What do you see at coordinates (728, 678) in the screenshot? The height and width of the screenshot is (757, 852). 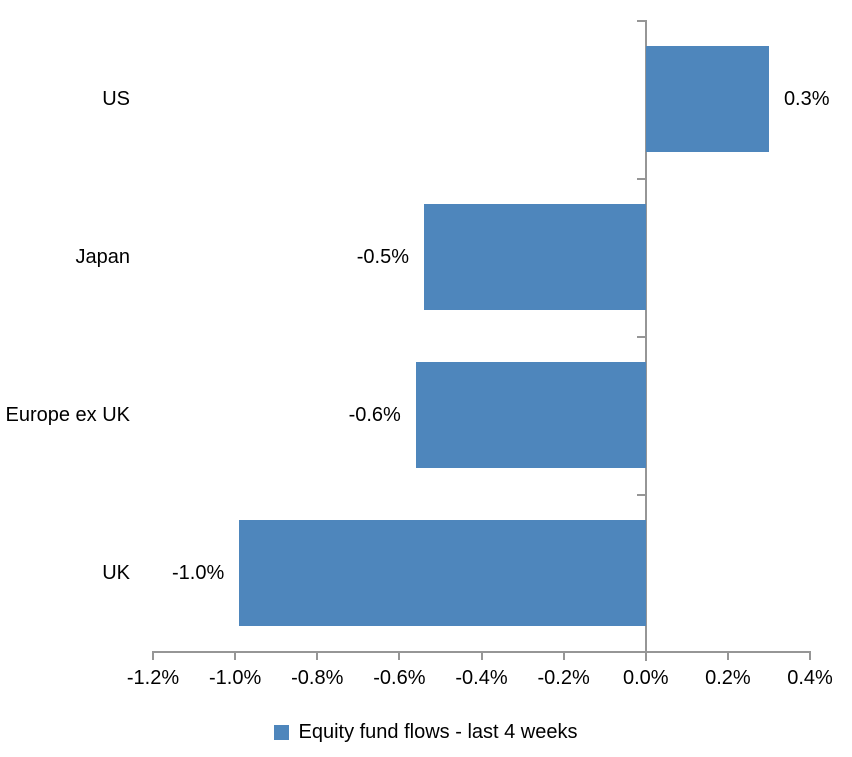 I see `x-axis-tick-label: 0.2%` at bounding box center [728, 678].